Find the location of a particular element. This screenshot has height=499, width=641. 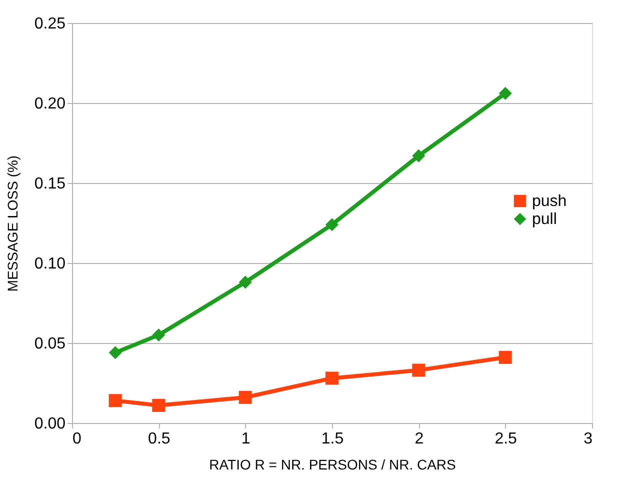

x-tick-label: 2.5 is located at coordinates (506, 439).